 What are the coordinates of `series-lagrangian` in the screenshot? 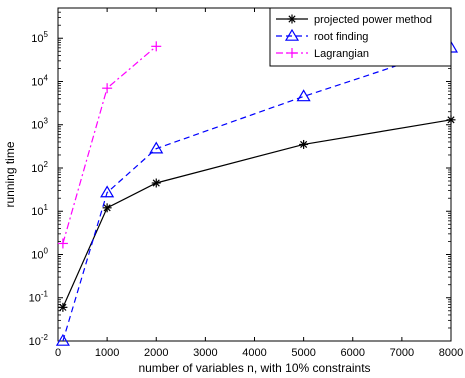 It's located at (109, 145).